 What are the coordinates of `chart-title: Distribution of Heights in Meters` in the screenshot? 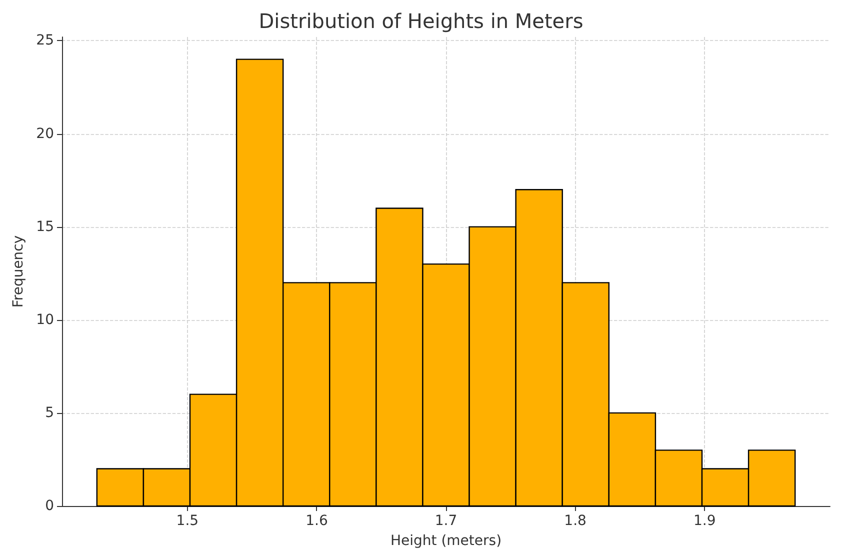 It's located at (421, 21).